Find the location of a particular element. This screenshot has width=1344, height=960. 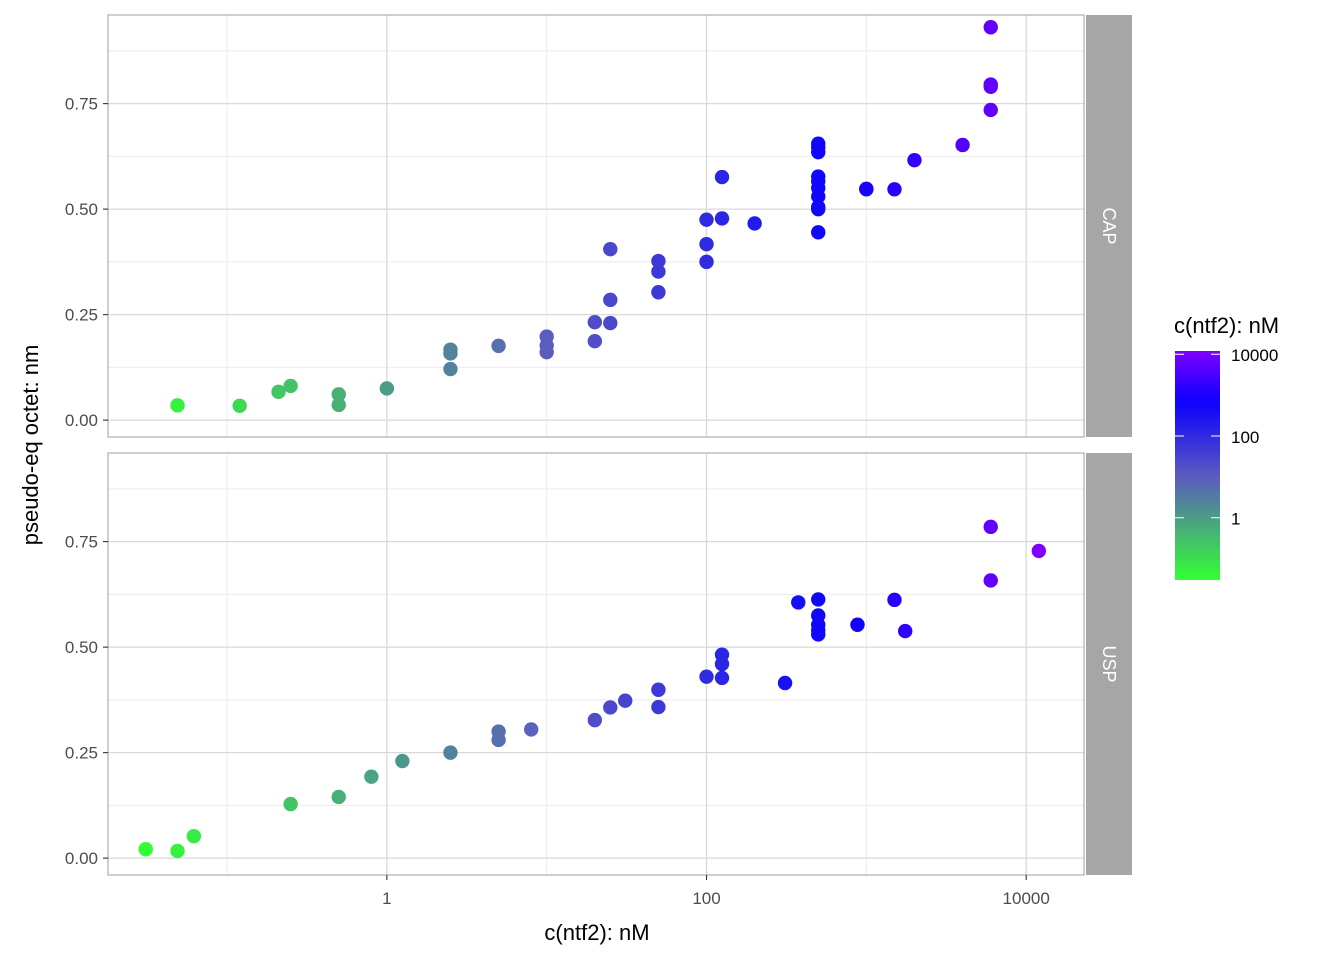

facet-strip-label: USP is located at coordinates (1109, 663).